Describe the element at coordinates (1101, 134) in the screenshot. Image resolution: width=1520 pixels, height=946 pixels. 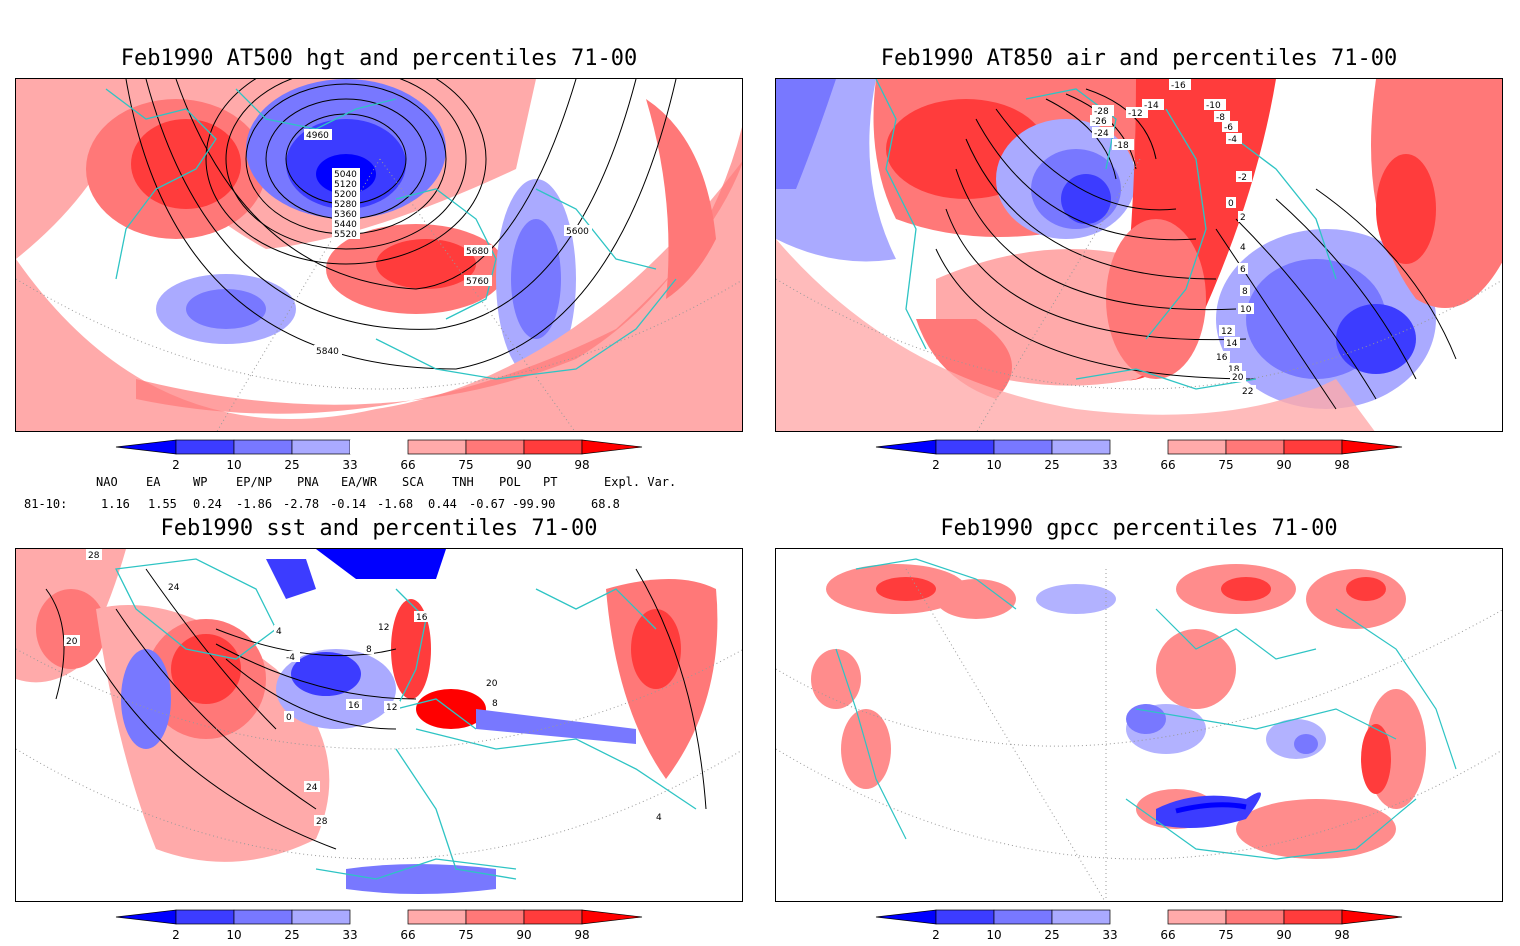
I see `svg-text: -24` at that location.